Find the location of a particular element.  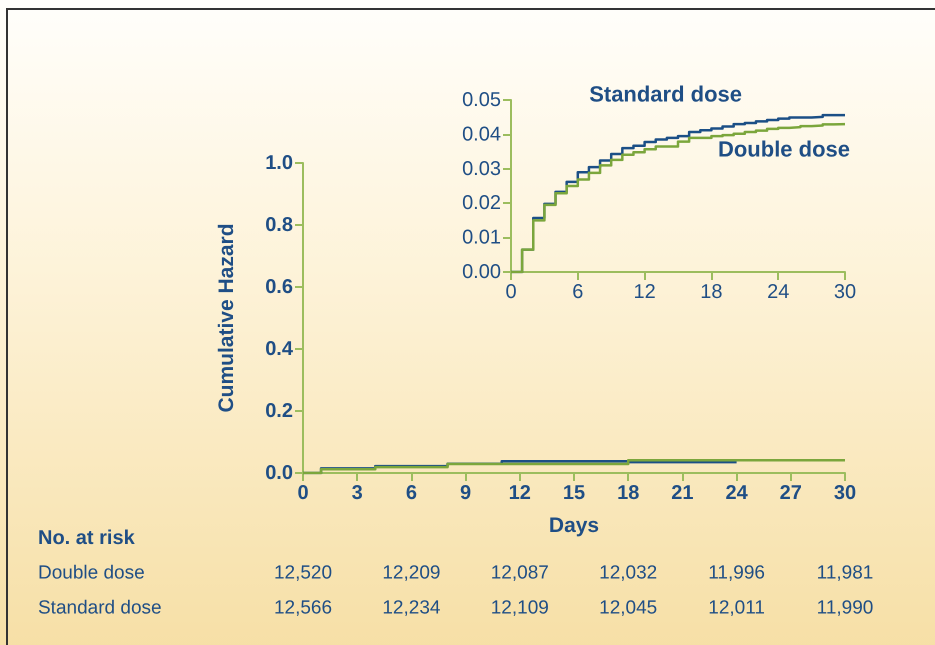

y-tick-label: 1.0 is located at coordinates (279, 163).